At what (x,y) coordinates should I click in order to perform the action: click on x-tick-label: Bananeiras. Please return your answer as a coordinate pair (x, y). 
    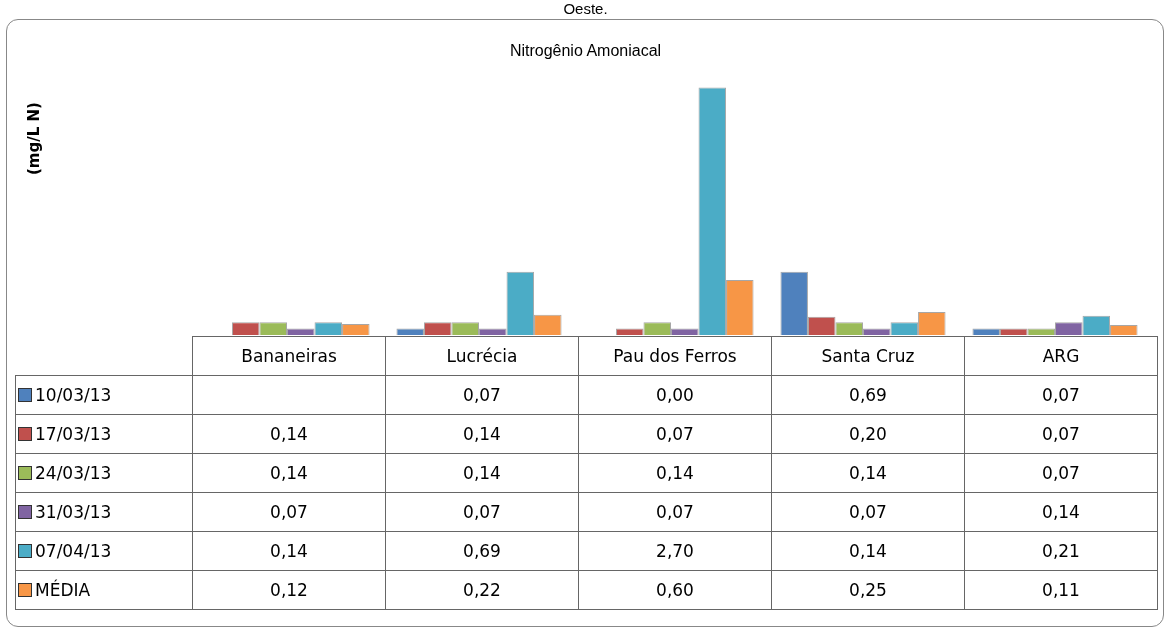
    Looking at the image, I should click on (289, 356).